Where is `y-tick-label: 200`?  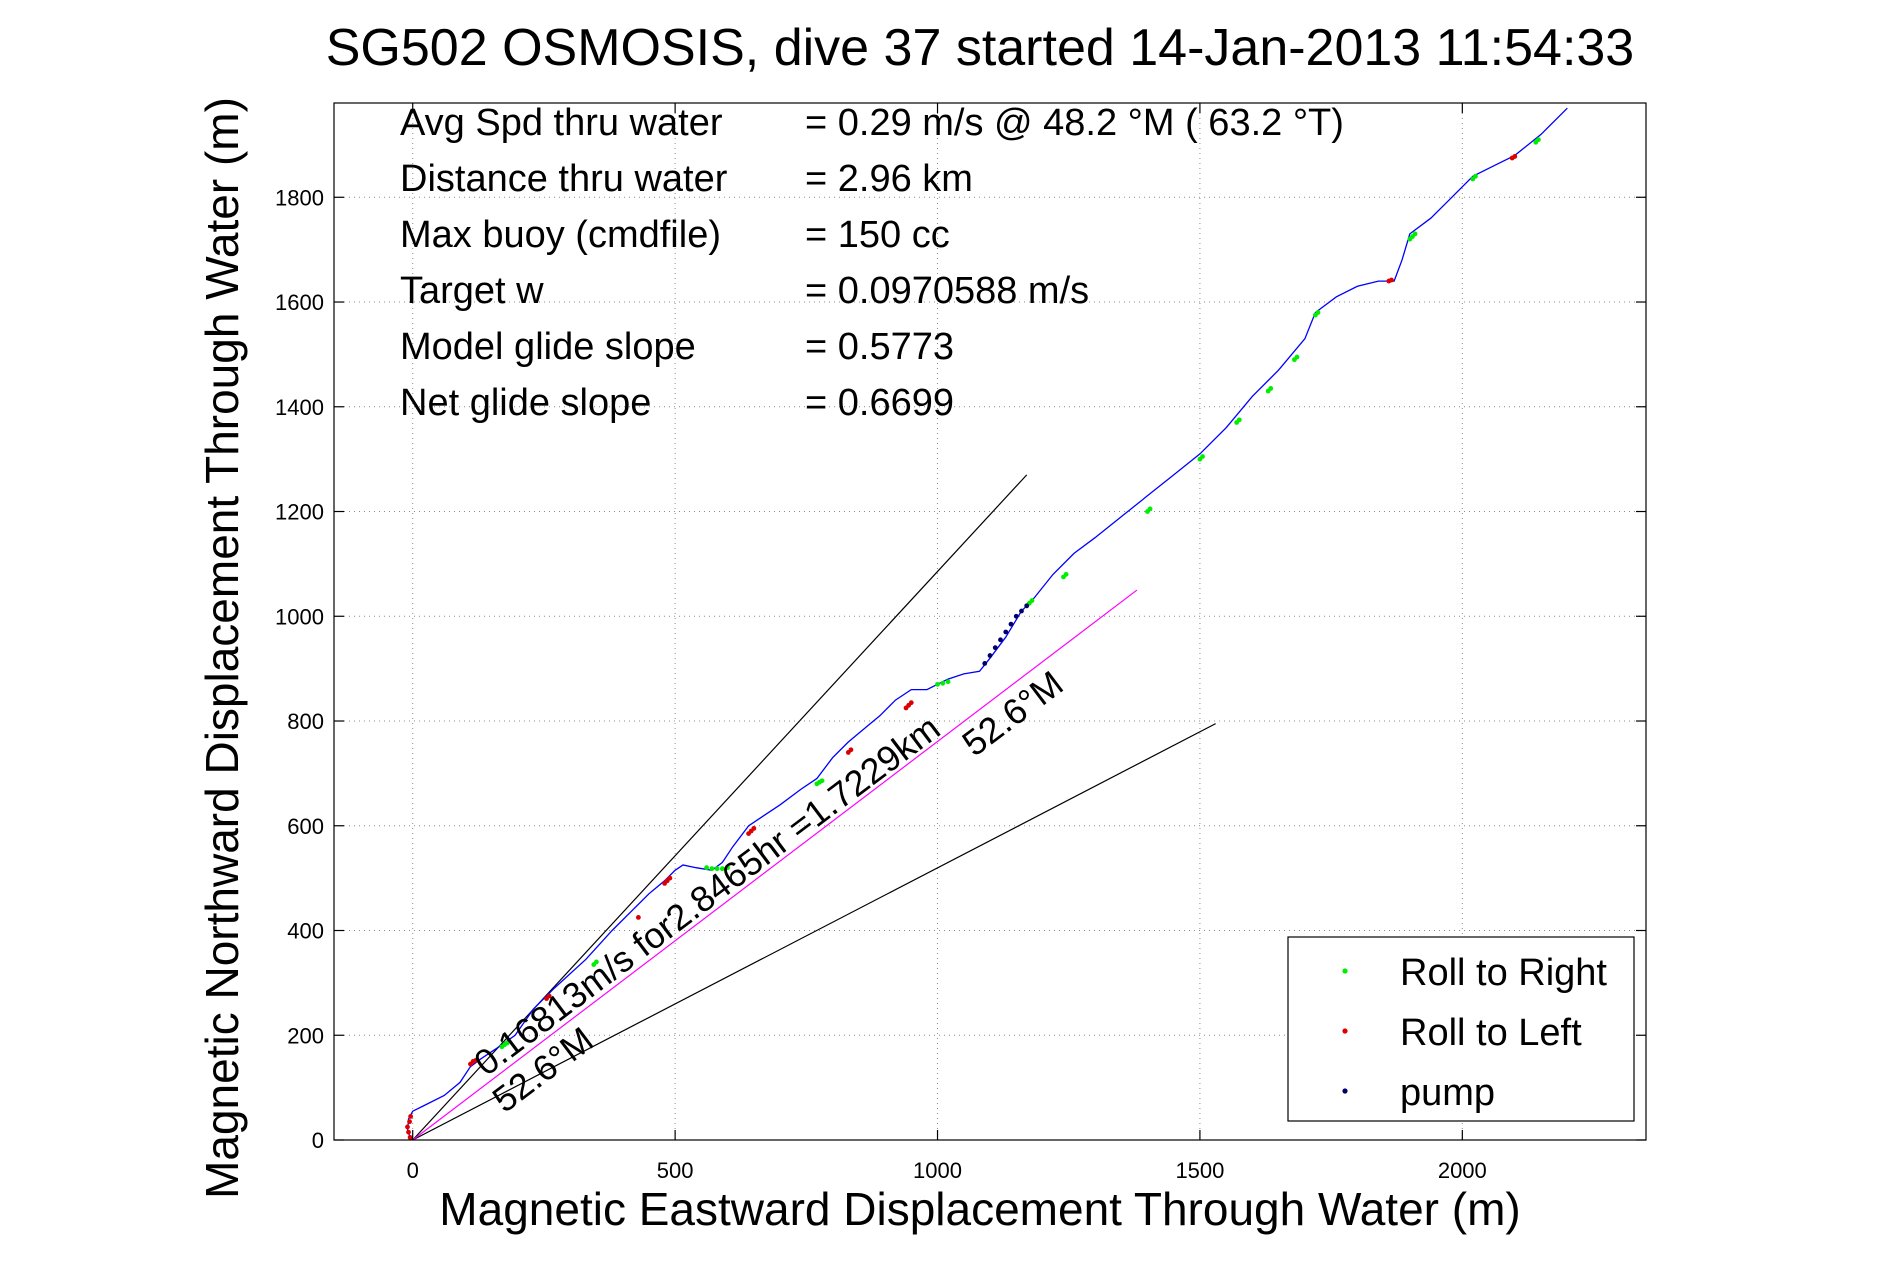
y-tick-label: 200 is located at coordinates (305, 1035).